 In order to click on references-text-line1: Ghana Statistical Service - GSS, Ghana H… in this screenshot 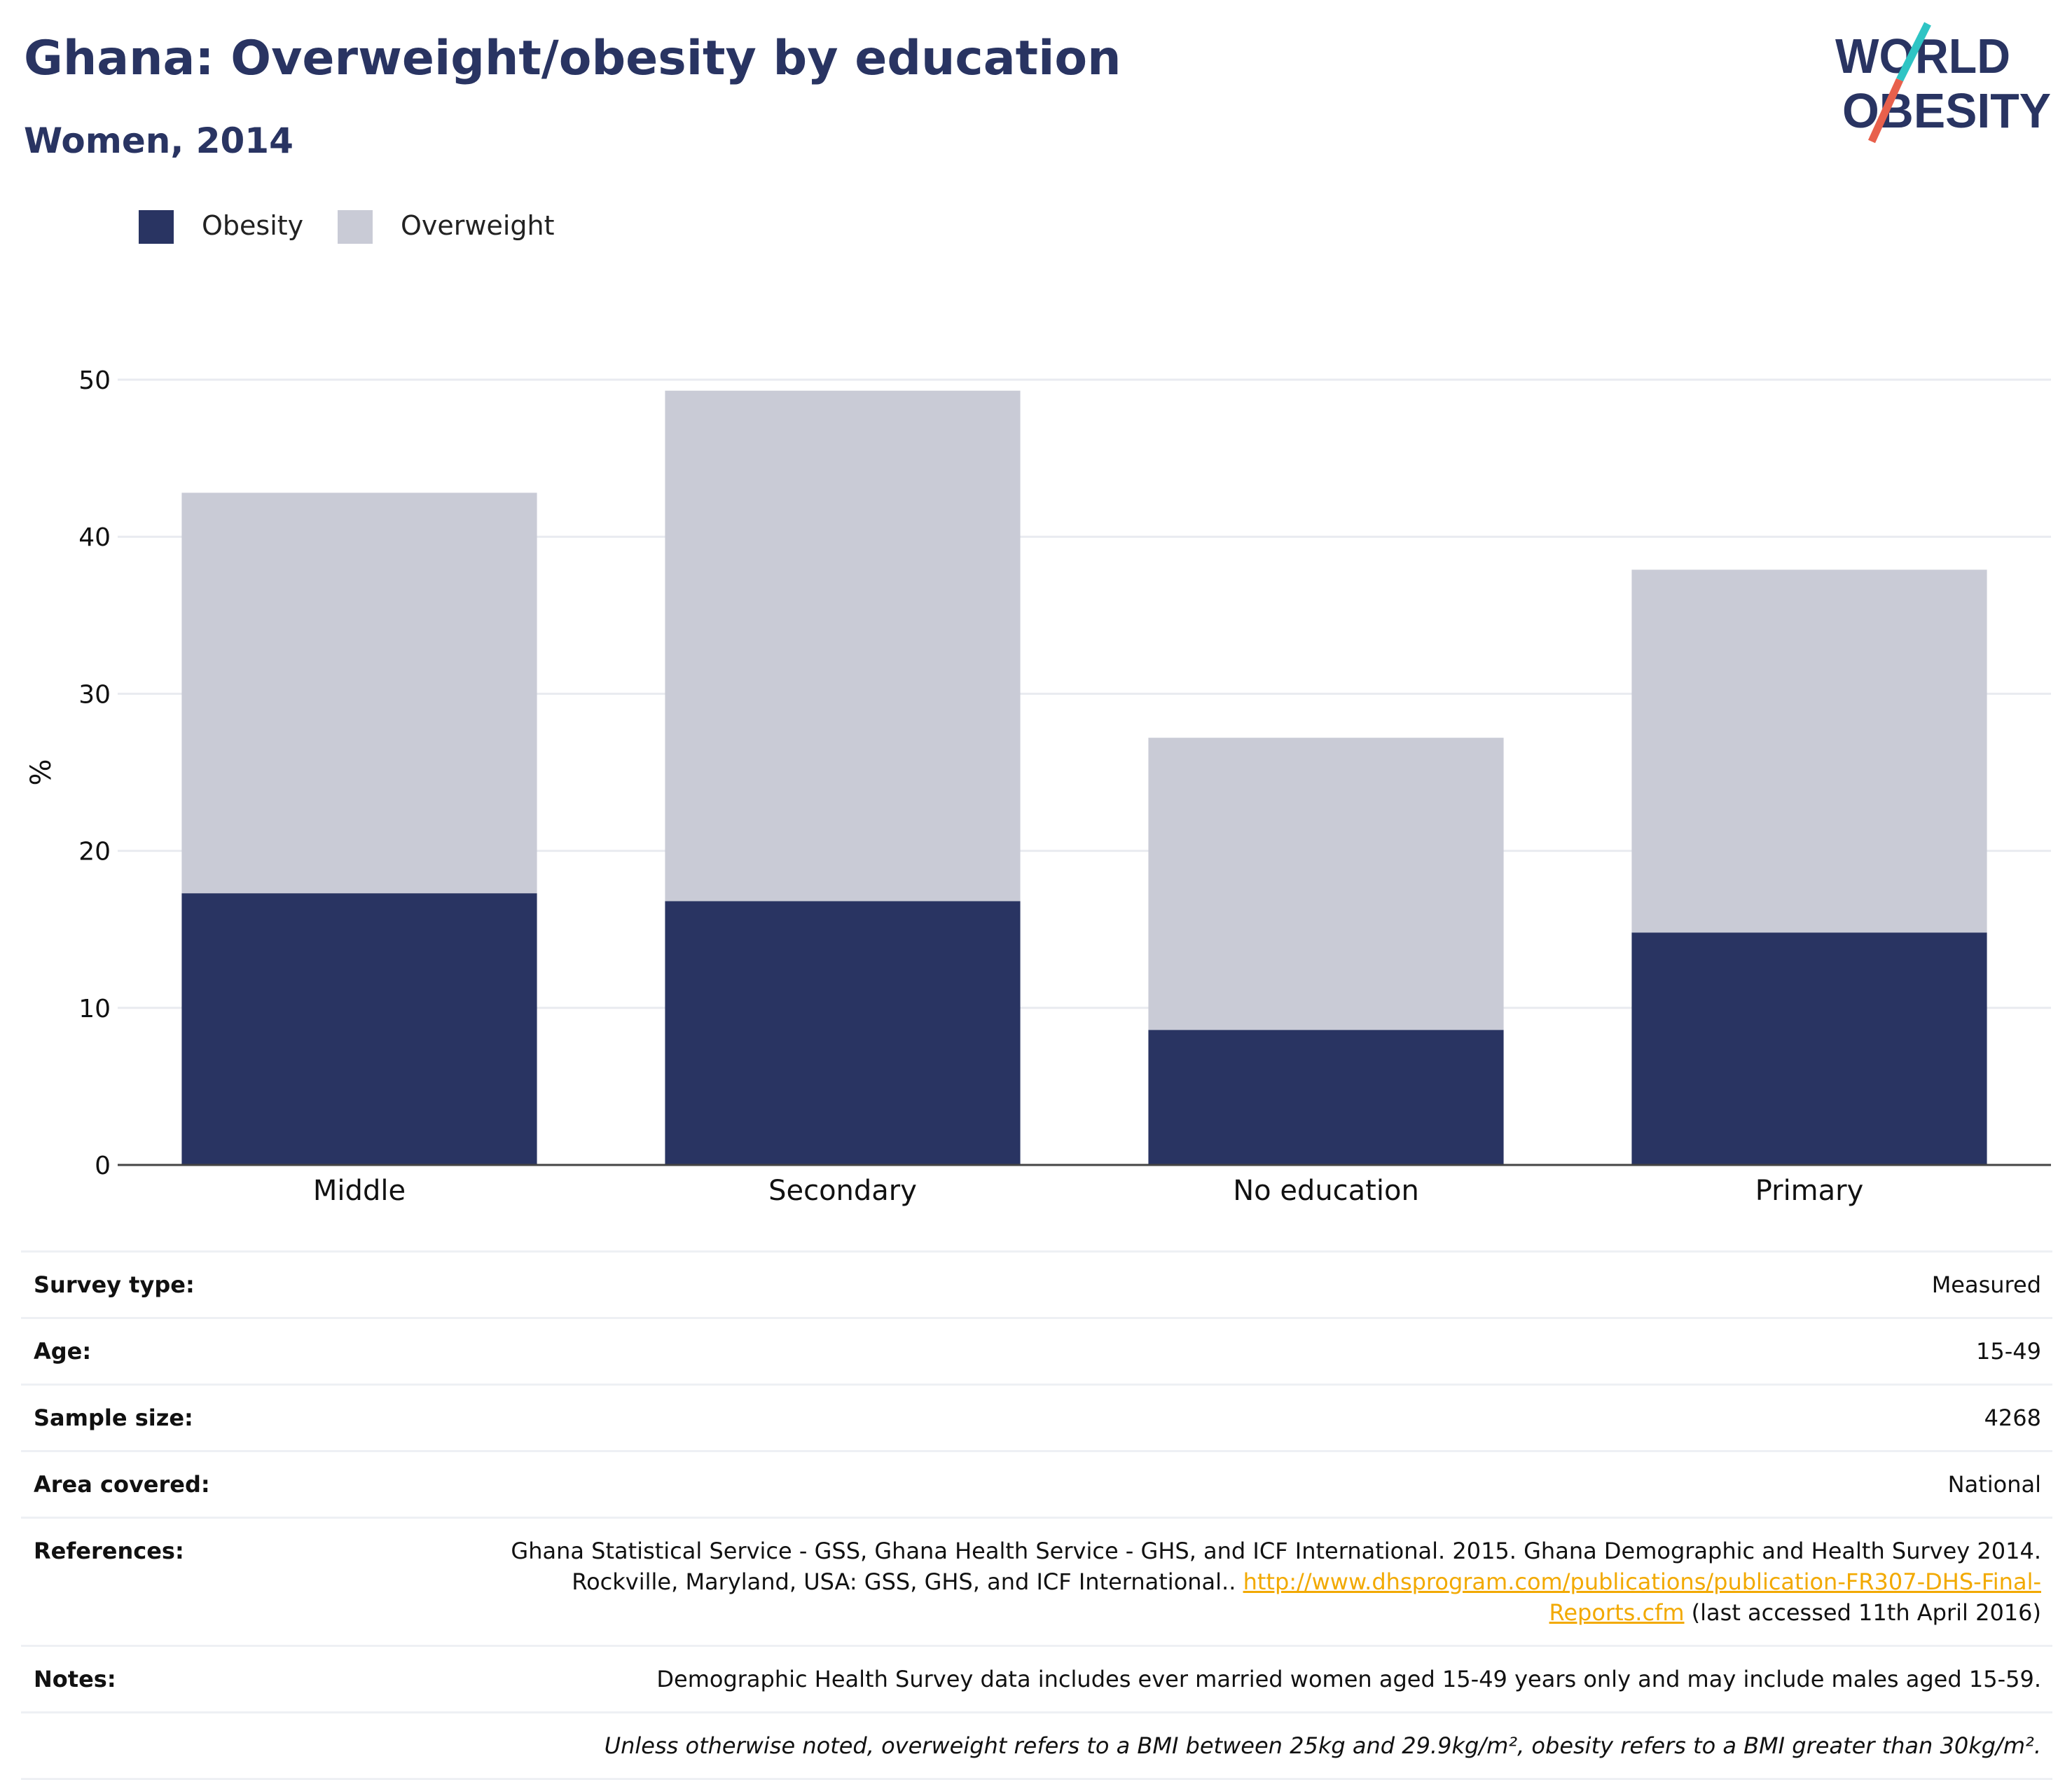, I will do `click(1276, 1551)`.